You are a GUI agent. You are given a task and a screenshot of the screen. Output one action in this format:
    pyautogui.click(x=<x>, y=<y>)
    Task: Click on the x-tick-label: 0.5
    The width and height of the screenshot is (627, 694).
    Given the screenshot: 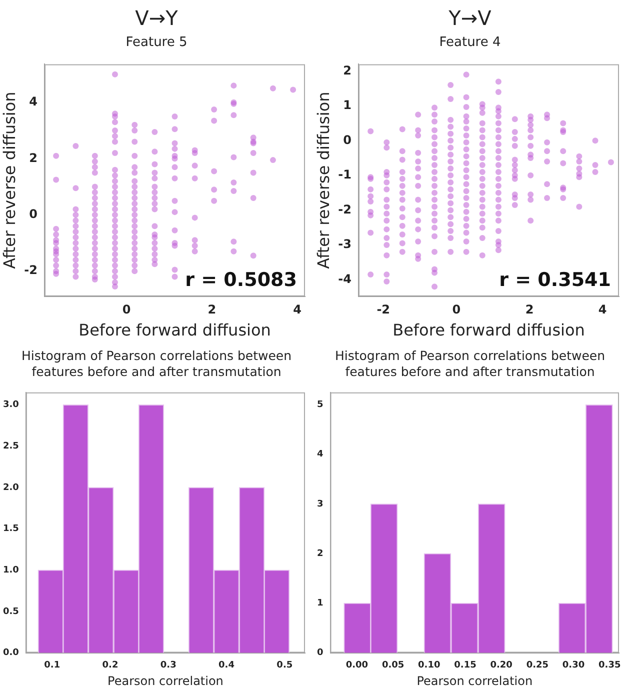 What is the action you would take?
    pyautogui.click(x=284, y=665)
    